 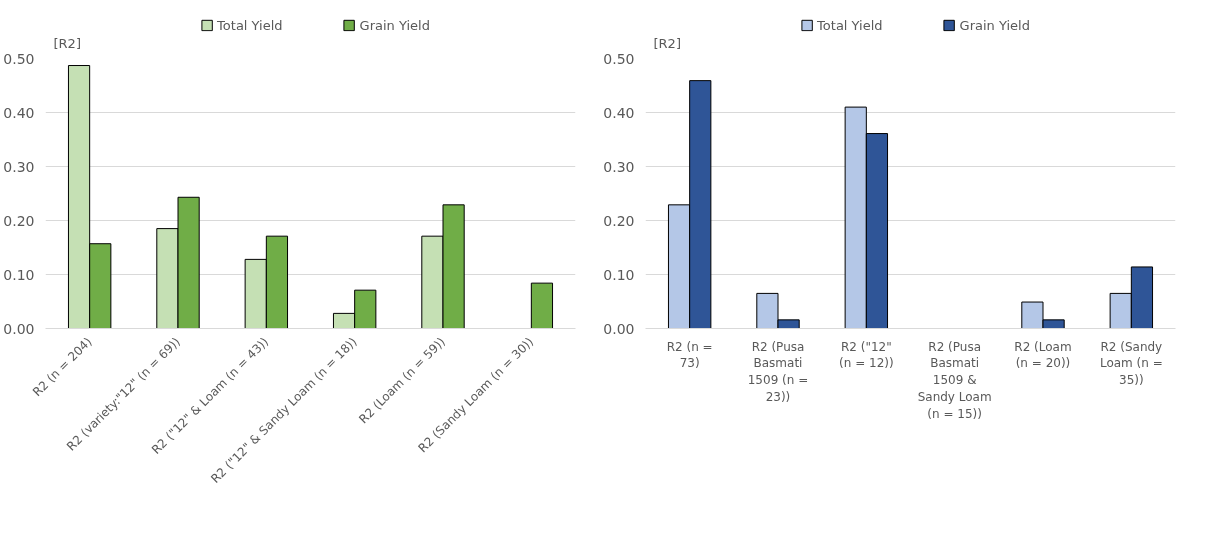 What do you see at coordinates (689, 355) in the screenshot?
I see `x-tick-label: R2 (n = 73)` at bounding box center [689, 355].